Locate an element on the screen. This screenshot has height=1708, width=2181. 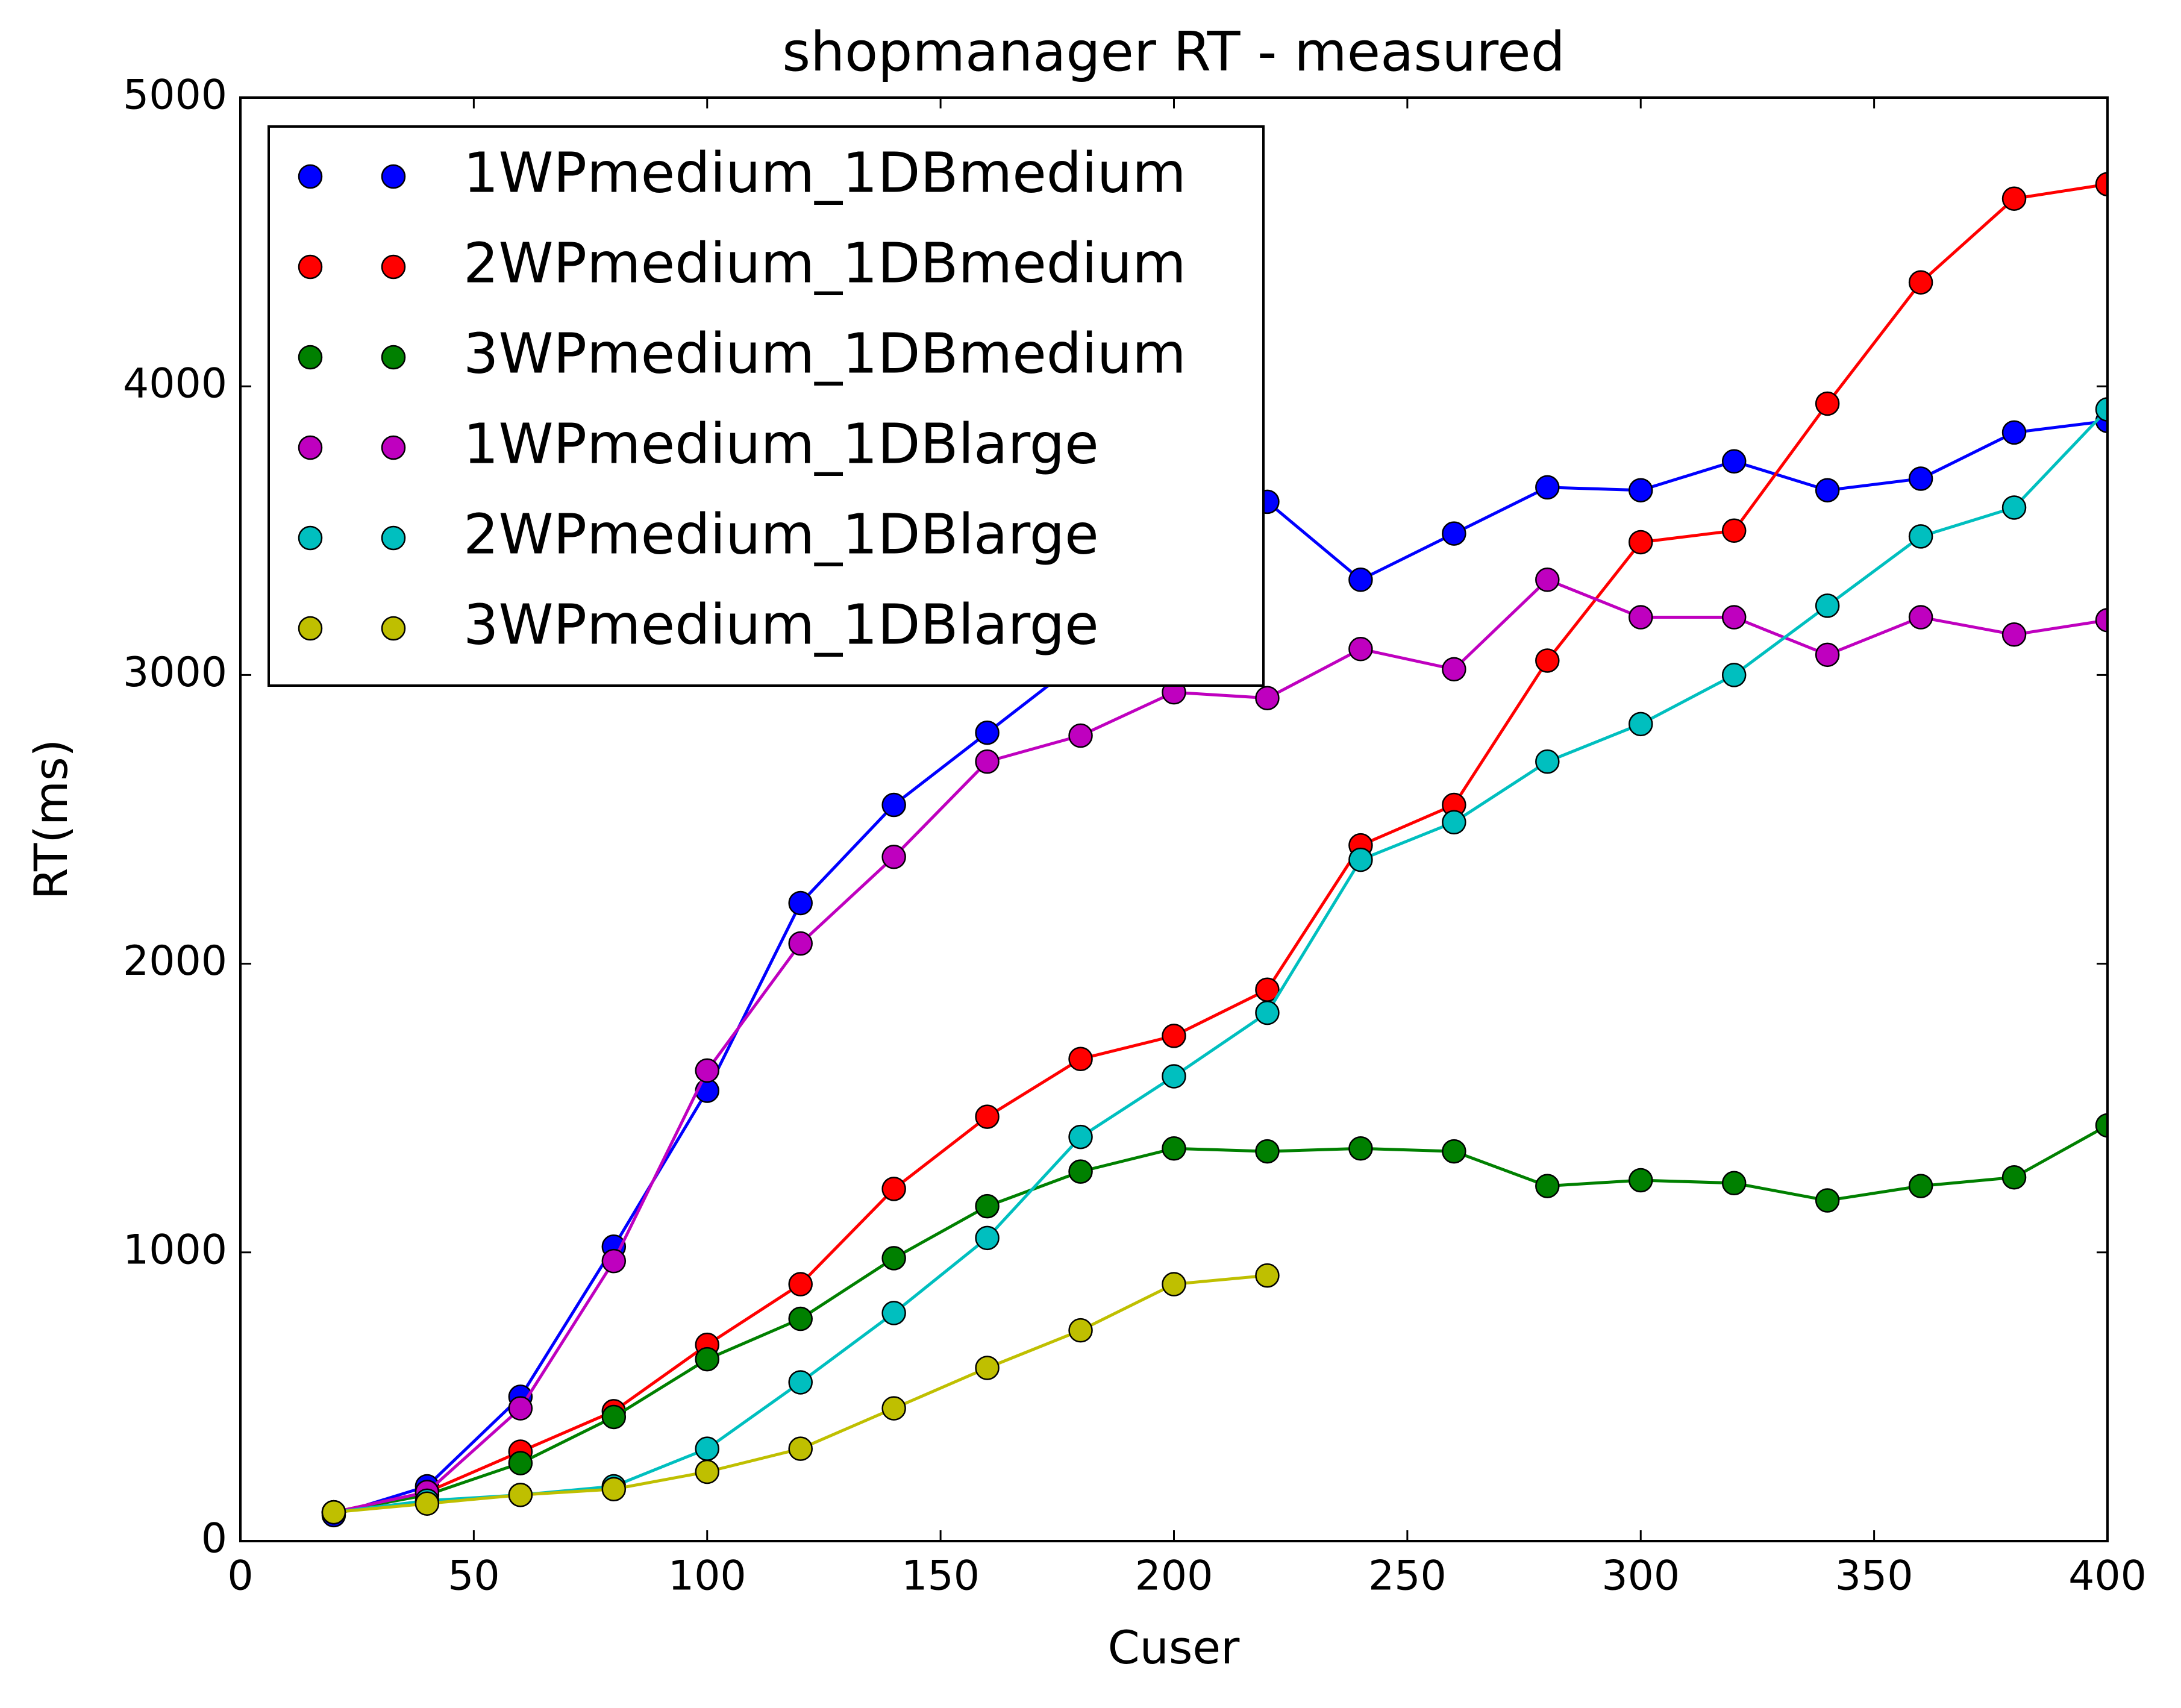
x-tick-label: 300 is located at coordinates (1640, 1577).